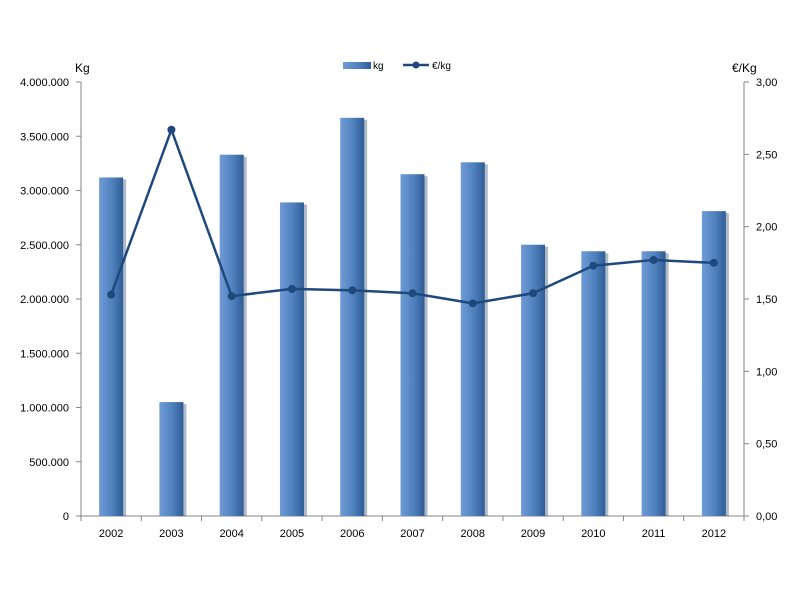 The height and width of the screenshot is (600, 800). Describe the element at coordinates (654, 534) in the screenshot. I see `x-tick-label: 2011` at that location.